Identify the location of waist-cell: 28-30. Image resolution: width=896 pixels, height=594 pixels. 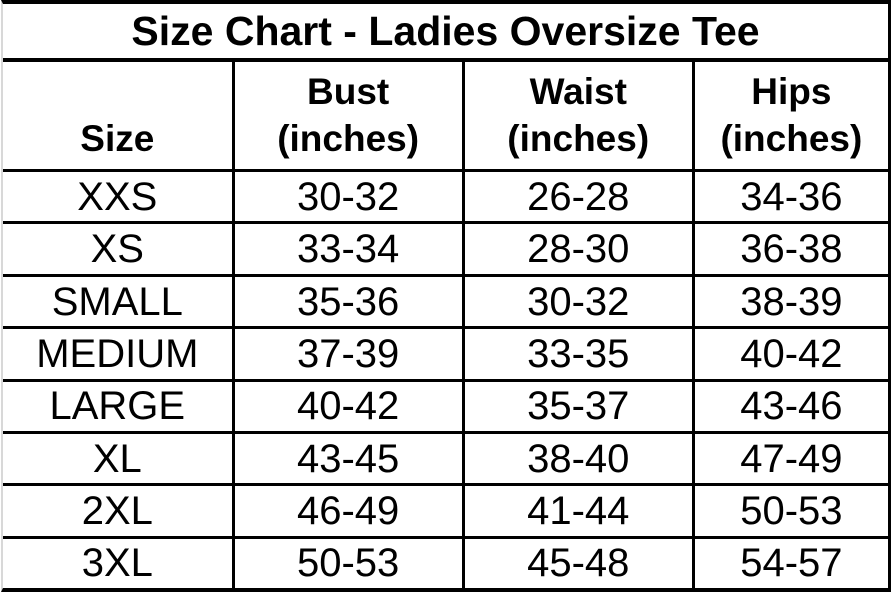
(578, 249).